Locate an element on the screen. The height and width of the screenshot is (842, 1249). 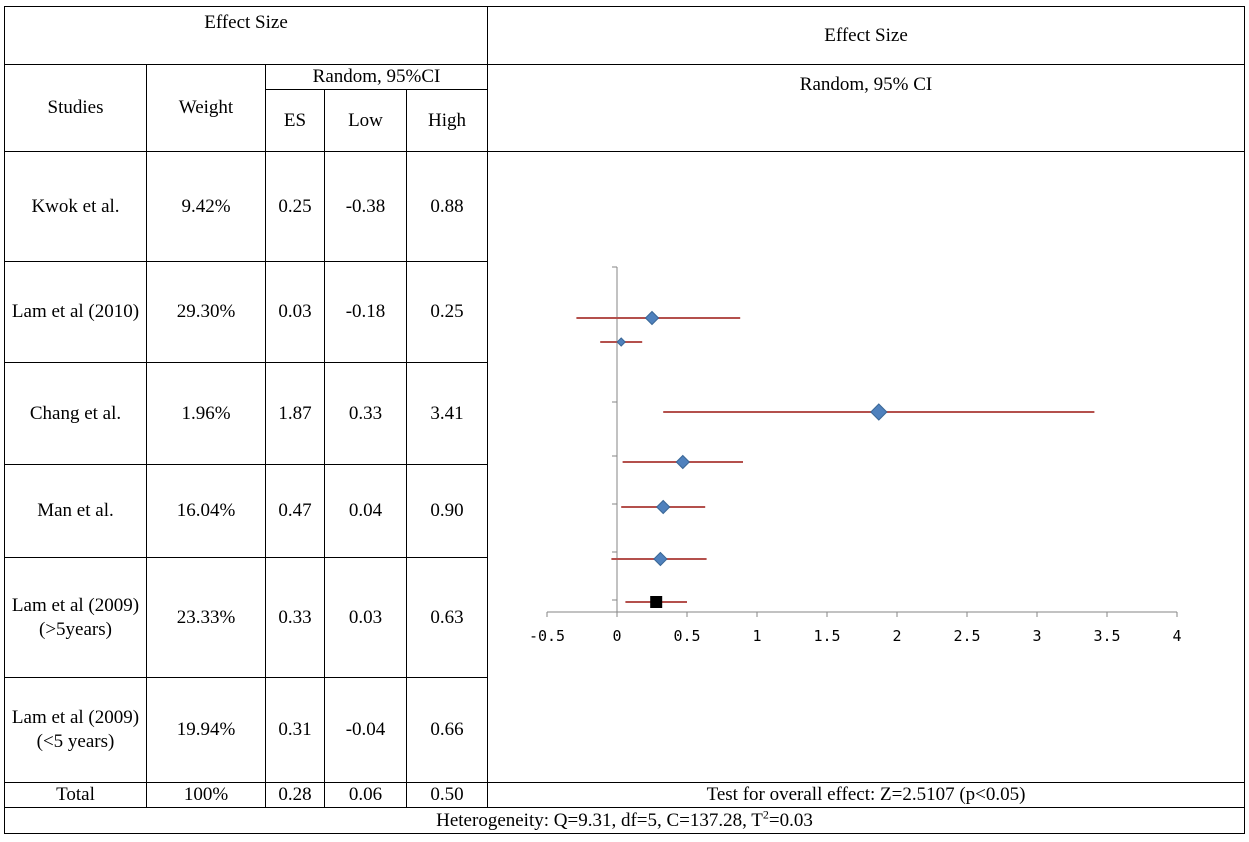
study-es: 0.03 is located at coordinates (295, 312).